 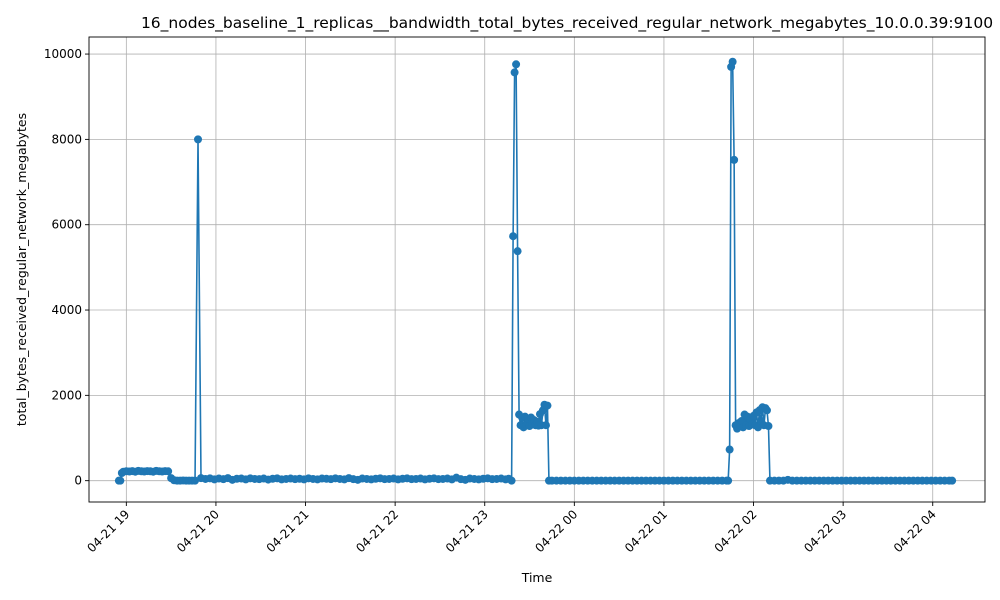 I want to click on y-tick-label: 8000, so click(x=66, y=139).